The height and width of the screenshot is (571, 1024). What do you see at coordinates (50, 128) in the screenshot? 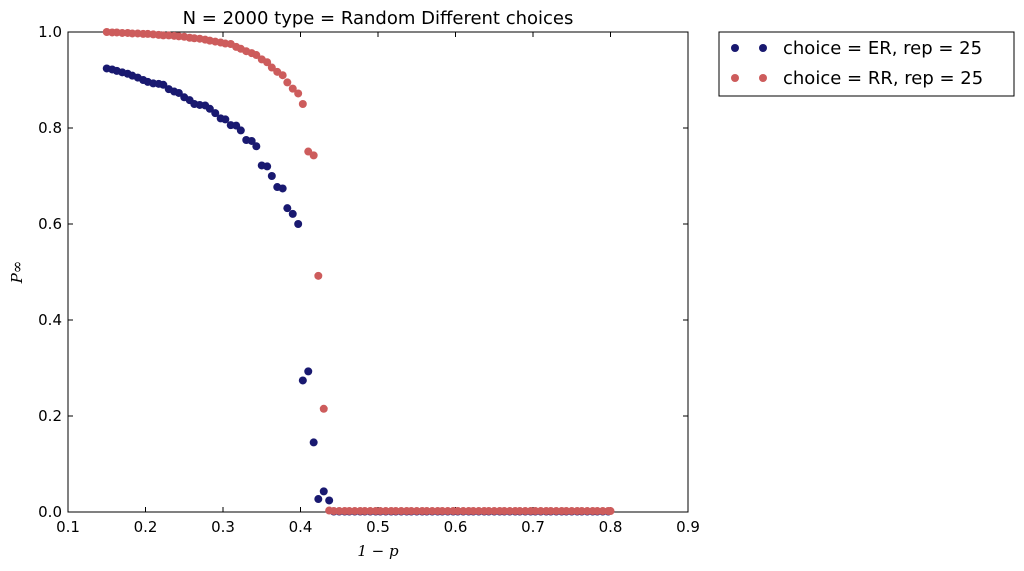
I see `y-tick-label: 0.8` at bounding box center [50, 128].